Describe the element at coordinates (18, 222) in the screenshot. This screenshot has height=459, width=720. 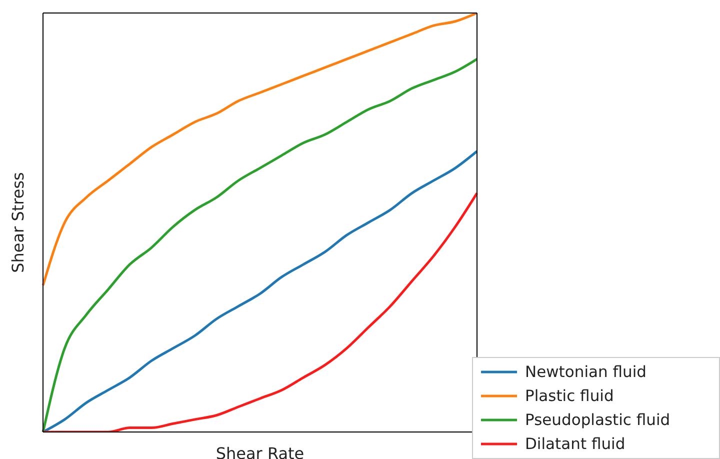
I see `y-axis-title: Shear Stress` at that location.